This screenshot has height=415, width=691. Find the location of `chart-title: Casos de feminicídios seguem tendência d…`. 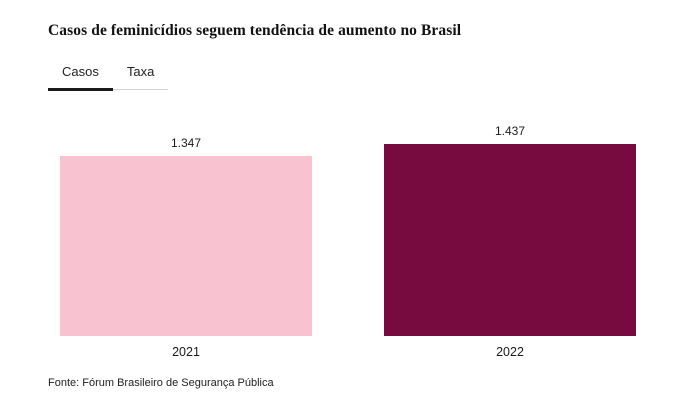

chart-title: Casos de feminicídios seguem tendência d… is located at coordinates (255, 30).